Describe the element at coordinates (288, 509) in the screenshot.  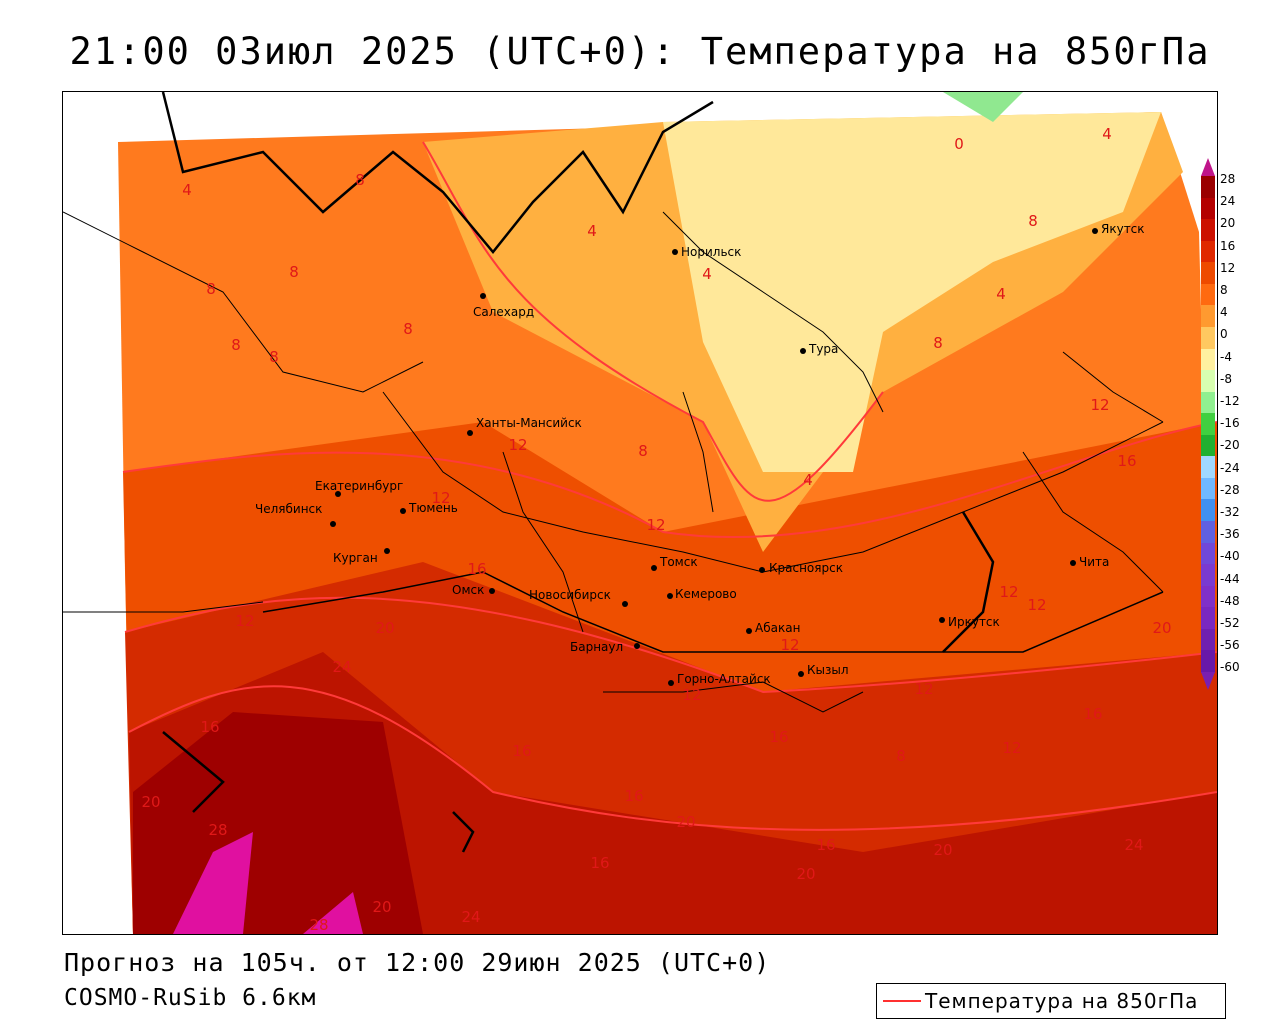
I see `city-label: Челябинск` at that location.